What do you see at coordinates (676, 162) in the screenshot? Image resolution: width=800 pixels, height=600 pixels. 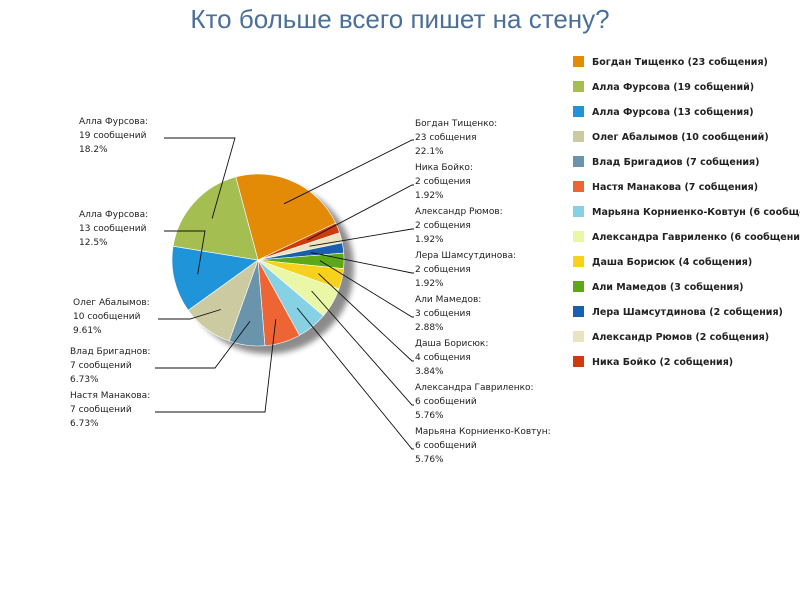 I see `legend-entry: Влад Бригадиов (7 собщения)` at bounding box center [676, 162].